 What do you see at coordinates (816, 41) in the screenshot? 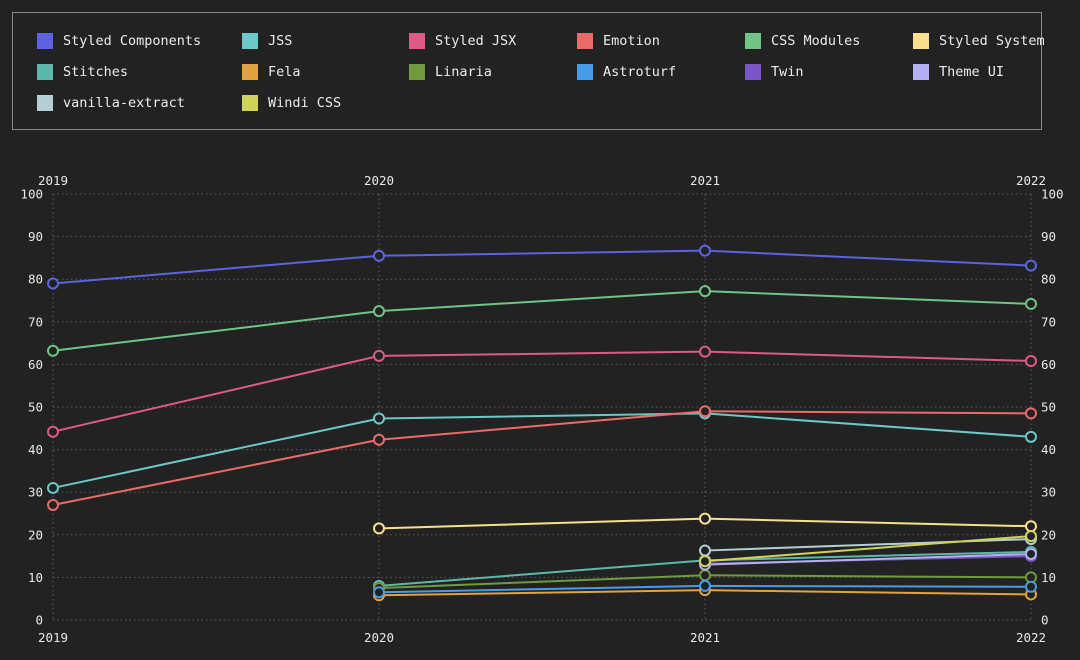
I see `legend-label: CSS Modules` at bounding box center [816, 41].